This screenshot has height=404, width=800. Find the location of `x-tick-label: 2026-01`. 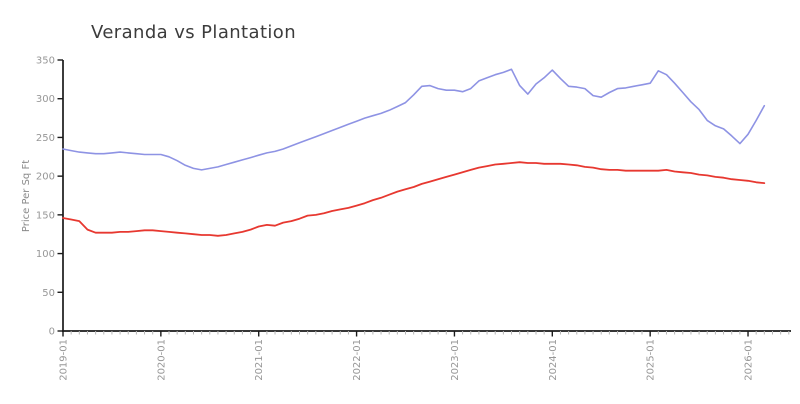

x-tick-label: 2026-01 is located at coordinates (749, 360).